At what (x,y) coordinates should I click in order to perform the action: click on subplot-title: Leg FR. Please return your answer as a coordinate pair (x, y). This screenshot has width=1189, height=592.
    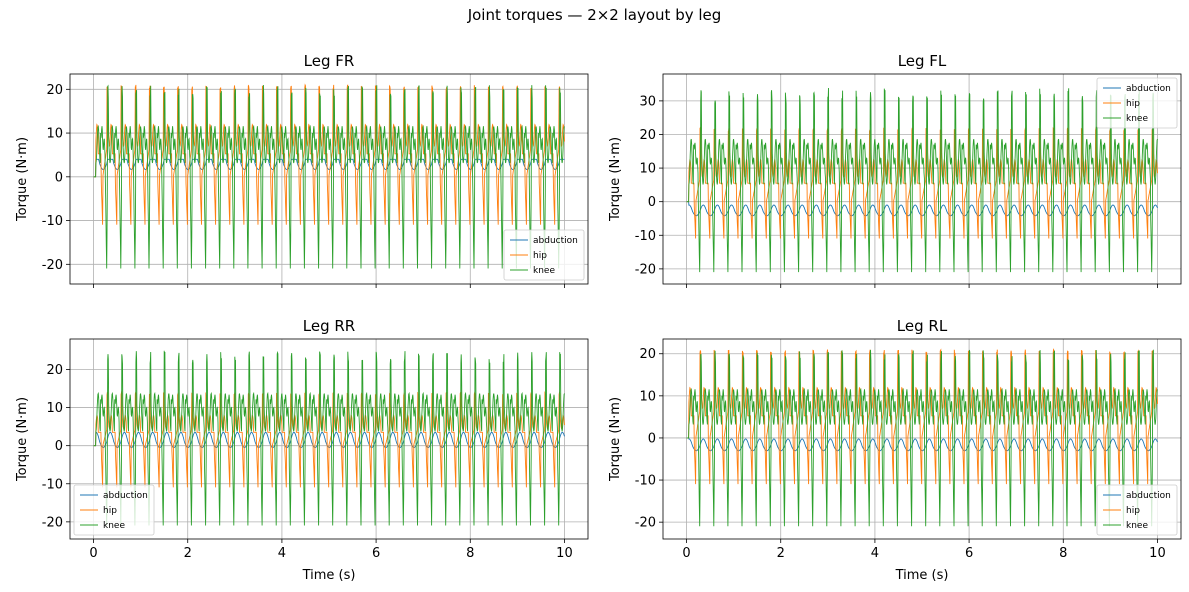
    Looking at the image, I should click on (329, 61).